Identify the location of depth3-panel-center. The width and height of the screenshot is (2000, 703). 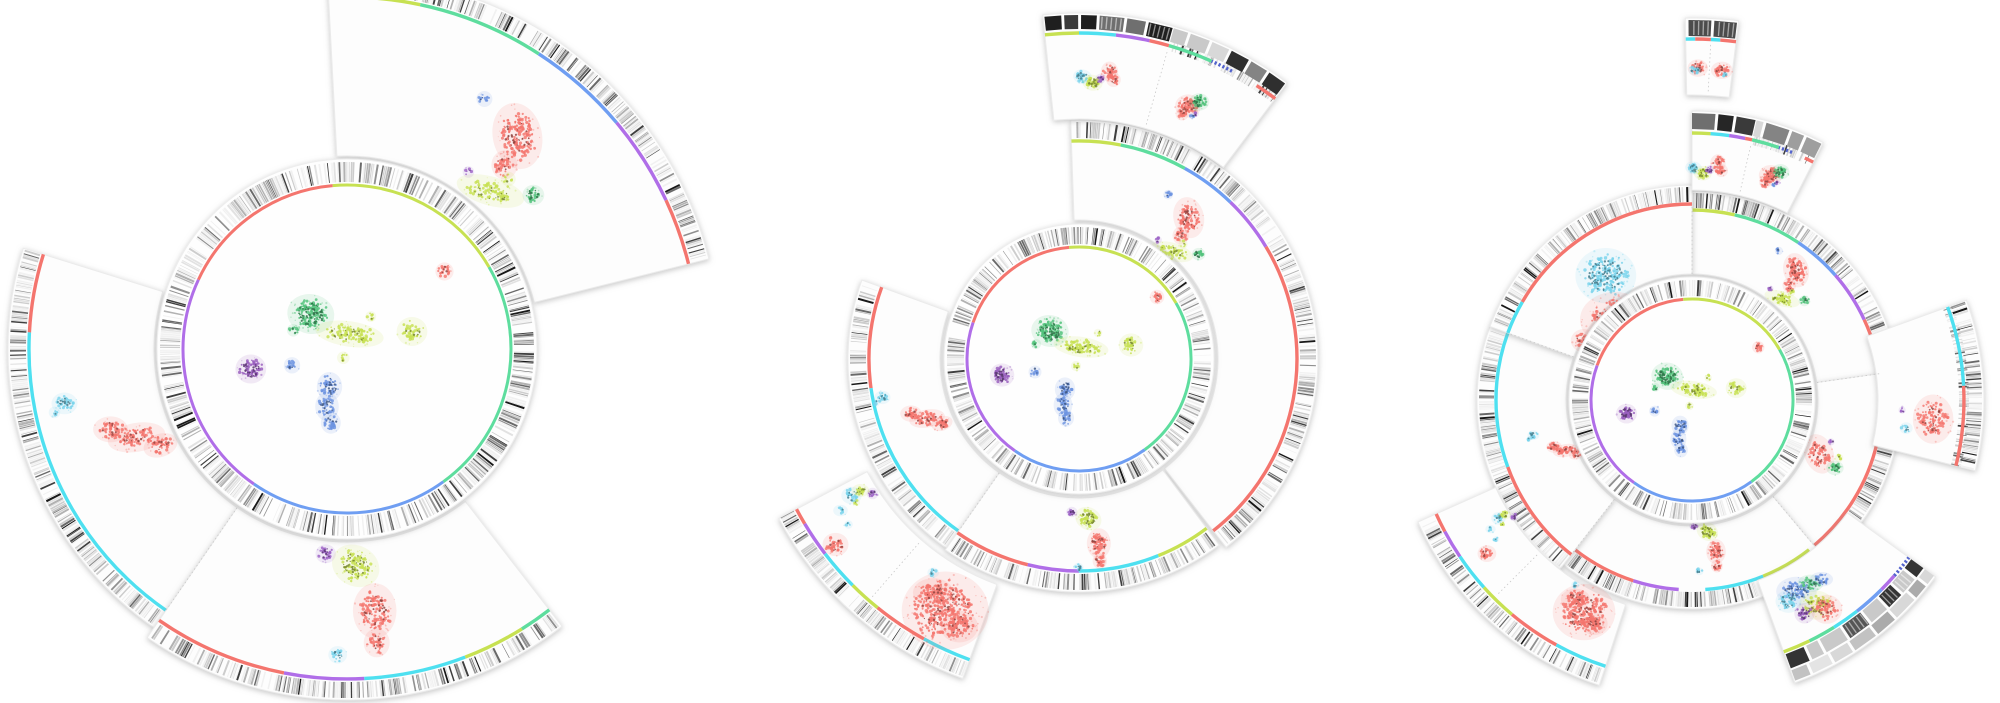
(1692, 400).